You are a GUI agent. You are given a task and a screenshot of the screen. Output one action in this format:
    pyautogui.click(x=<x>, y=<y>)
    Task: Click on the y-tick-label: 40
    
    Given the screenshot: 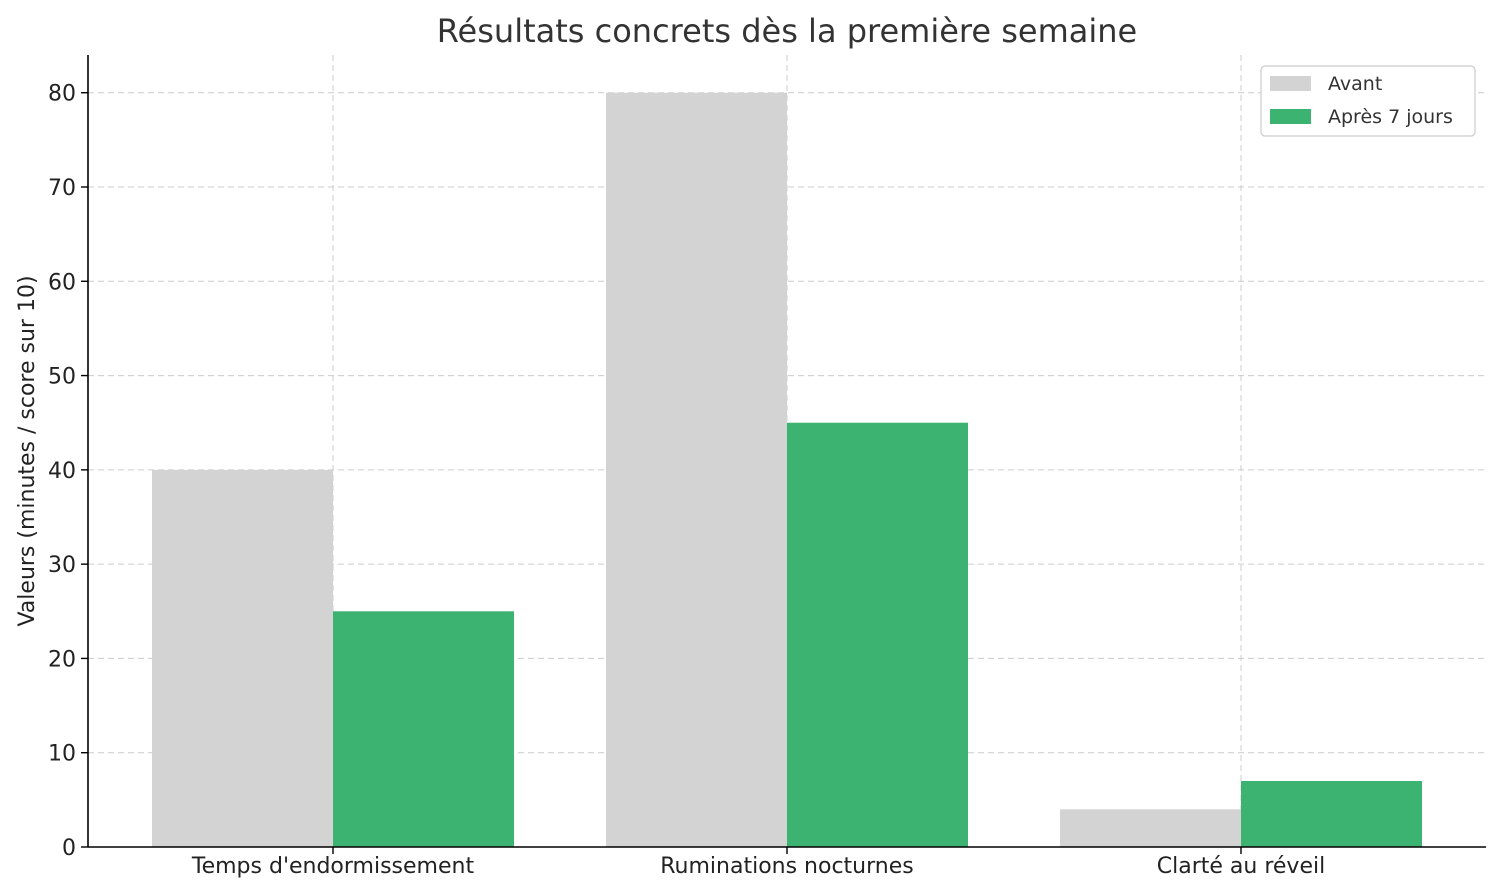 What is the action you would take?
    pyautogui.click(x=62, y=471)
    